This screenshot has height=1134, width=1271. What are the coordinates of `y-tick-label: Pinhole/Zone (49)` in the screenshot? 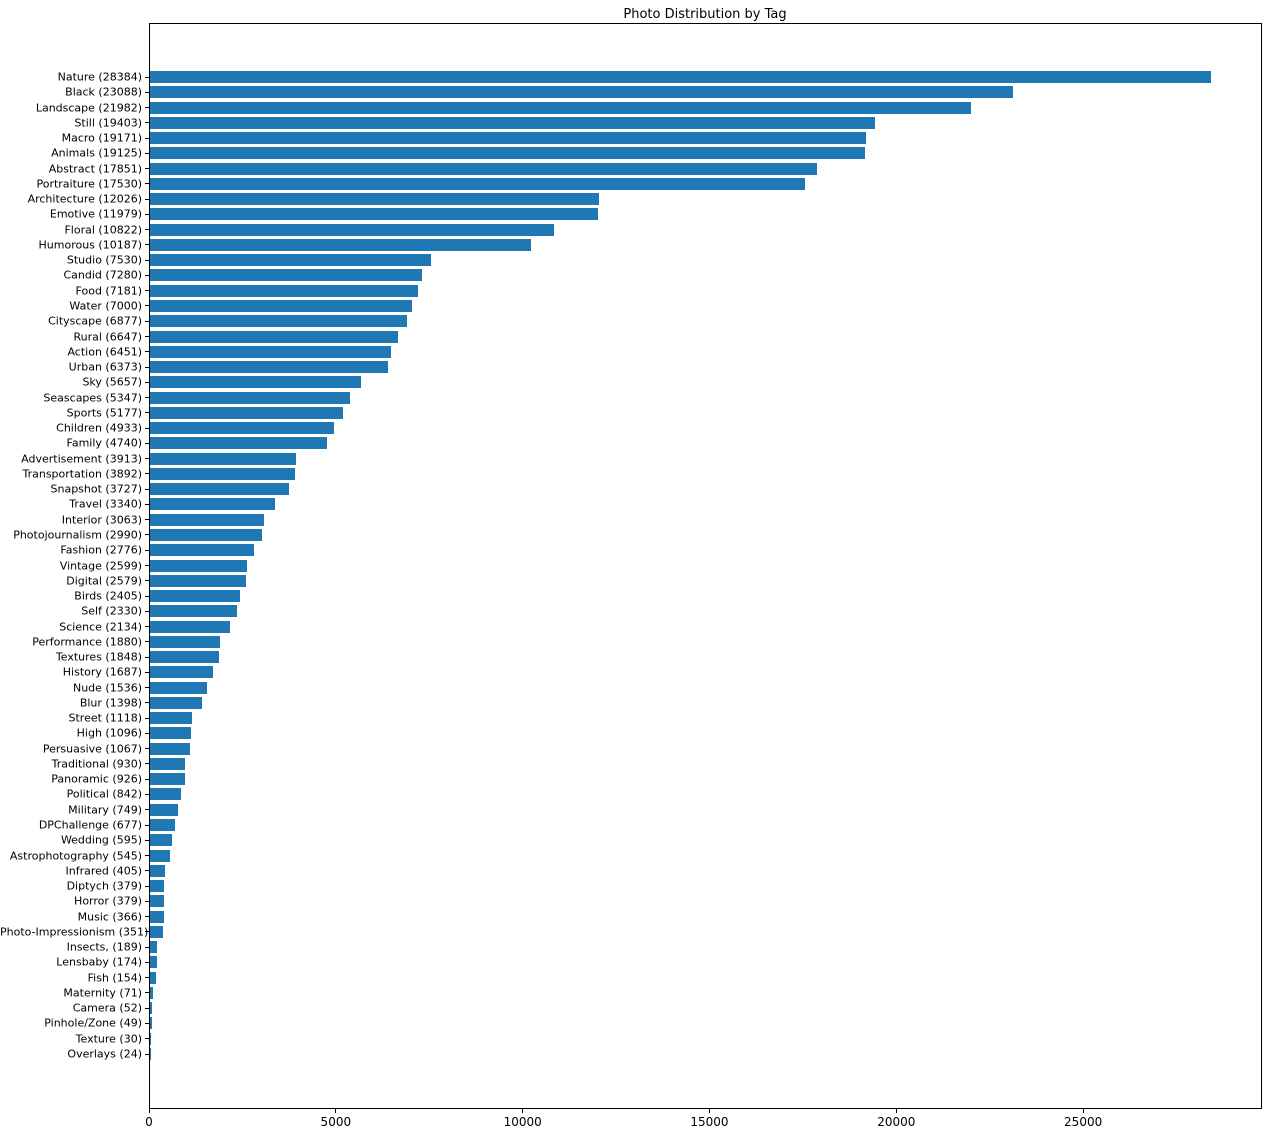 It's located at (93, 1023).